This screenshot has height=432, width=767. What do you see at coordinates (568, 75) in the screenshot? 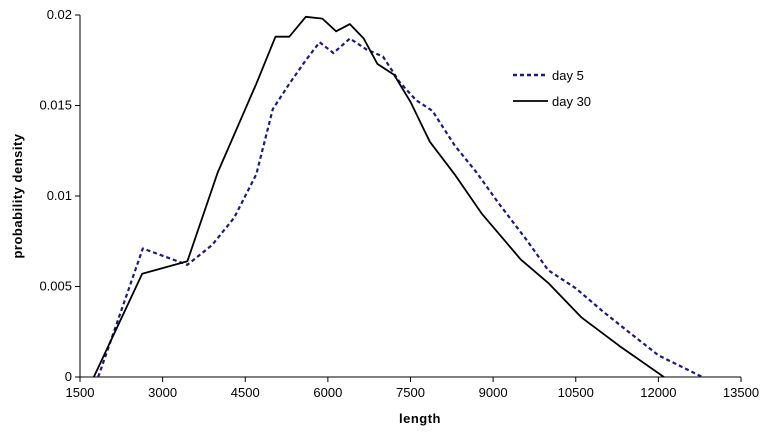
I see `legend-label-day-5: day 5` at bounding box center [568, 75].